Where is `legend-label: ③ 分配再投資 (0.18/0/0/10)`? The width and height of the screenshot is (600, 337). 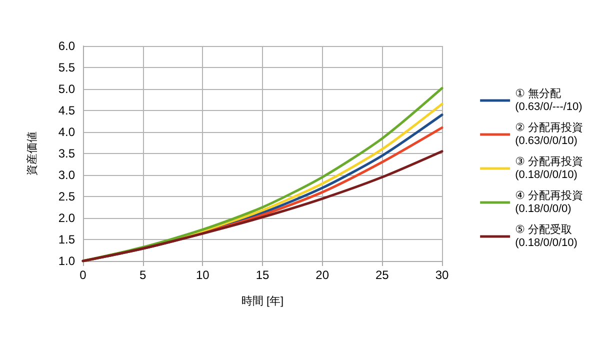
legend-label: ③ 分配再投資 (0.18/0/0/10) is located at coordinates (549, 168).